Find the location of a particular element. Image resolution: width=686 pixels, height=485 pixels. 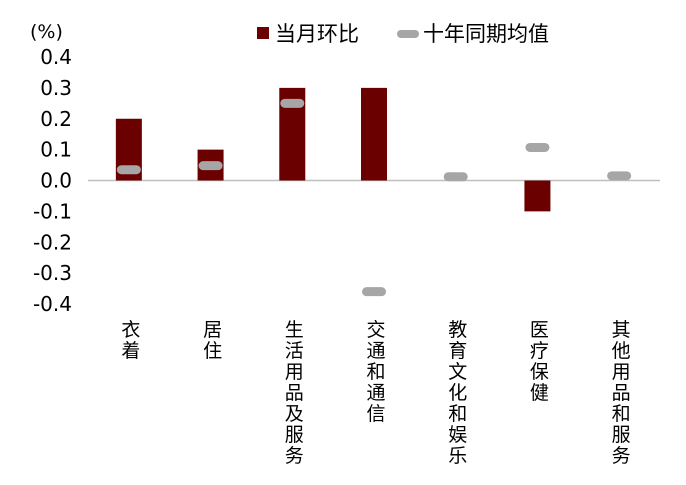

legend-swatch-bar is located at coordinates (263, 33).